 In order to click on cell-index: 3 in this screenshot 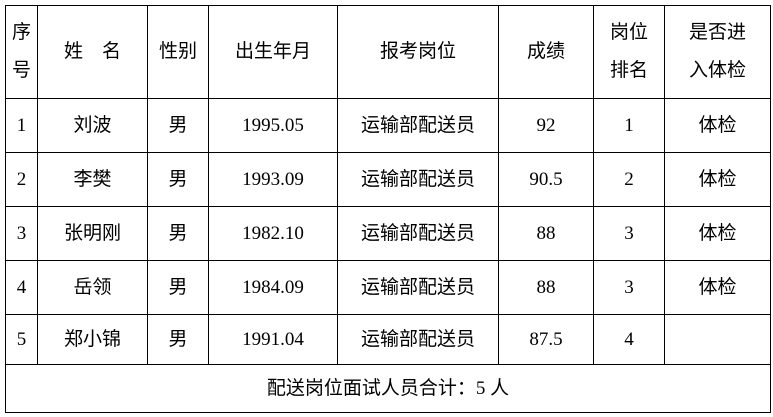, I will do `click(21, 233)`.